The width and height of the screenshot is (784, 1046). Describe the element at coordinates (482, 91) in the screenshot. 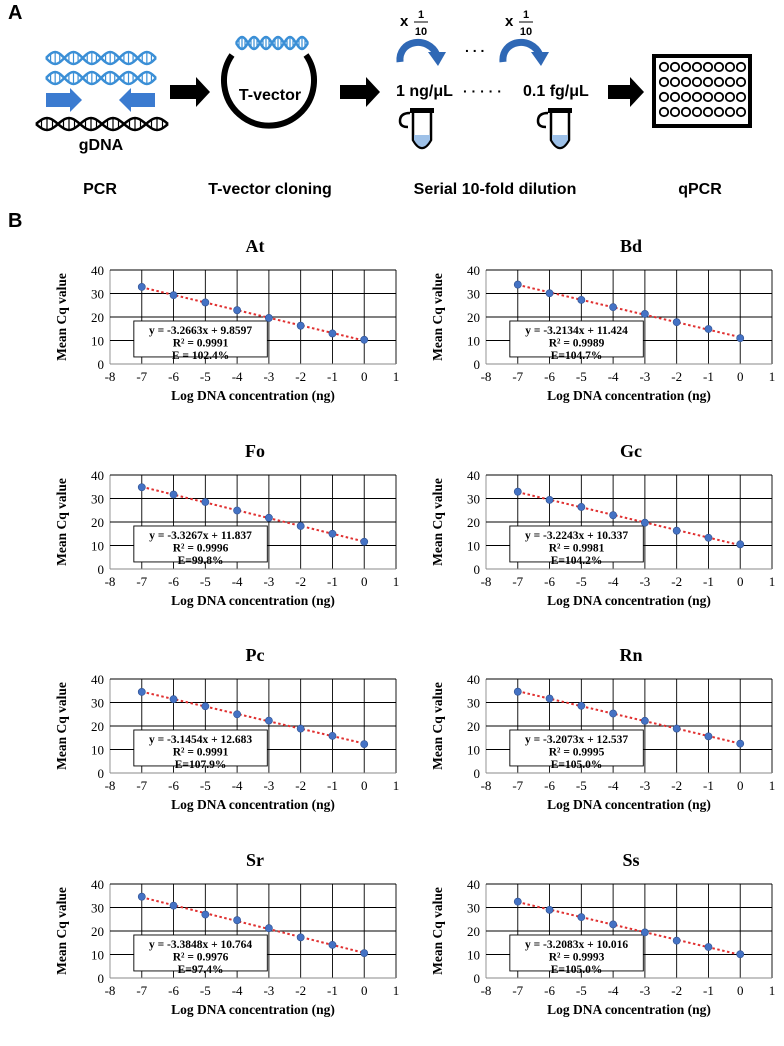

I see `concentration-dots: · · · · ·` at that location.